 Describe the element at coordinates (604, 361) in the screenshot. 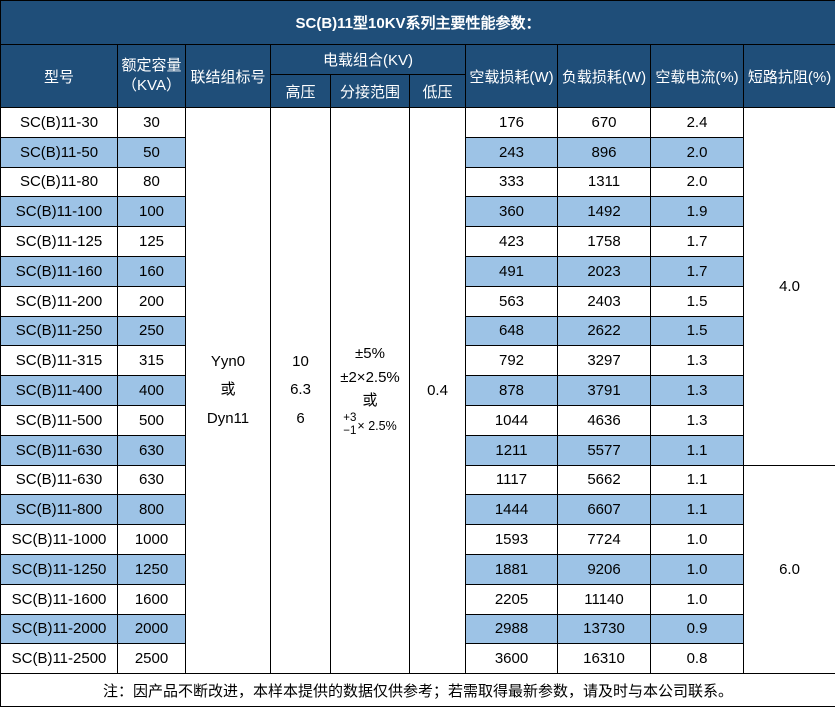

I see `load-loss-cell: 3297` at that location.